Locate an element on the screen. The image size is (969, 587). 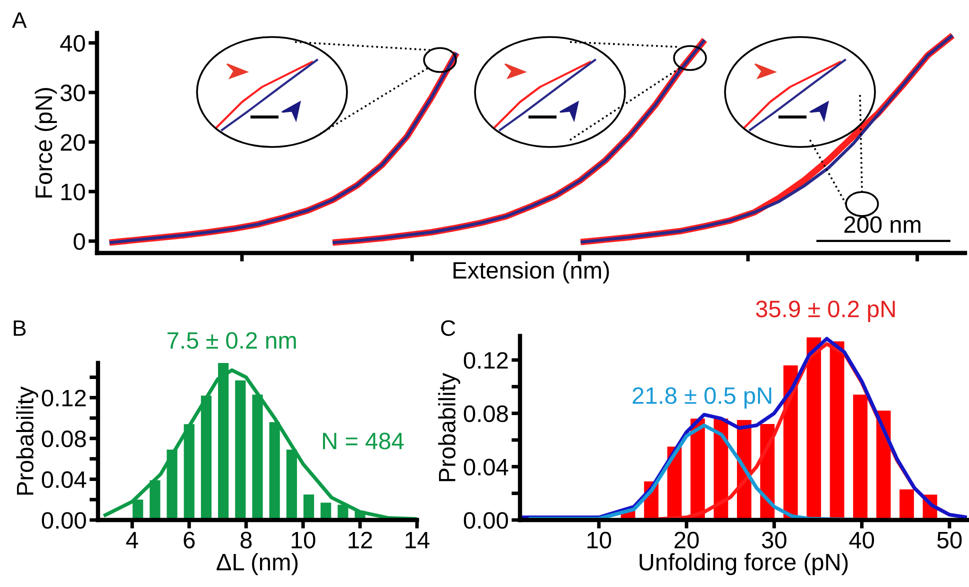
chart-title: A is located at coordinates (19, 20).